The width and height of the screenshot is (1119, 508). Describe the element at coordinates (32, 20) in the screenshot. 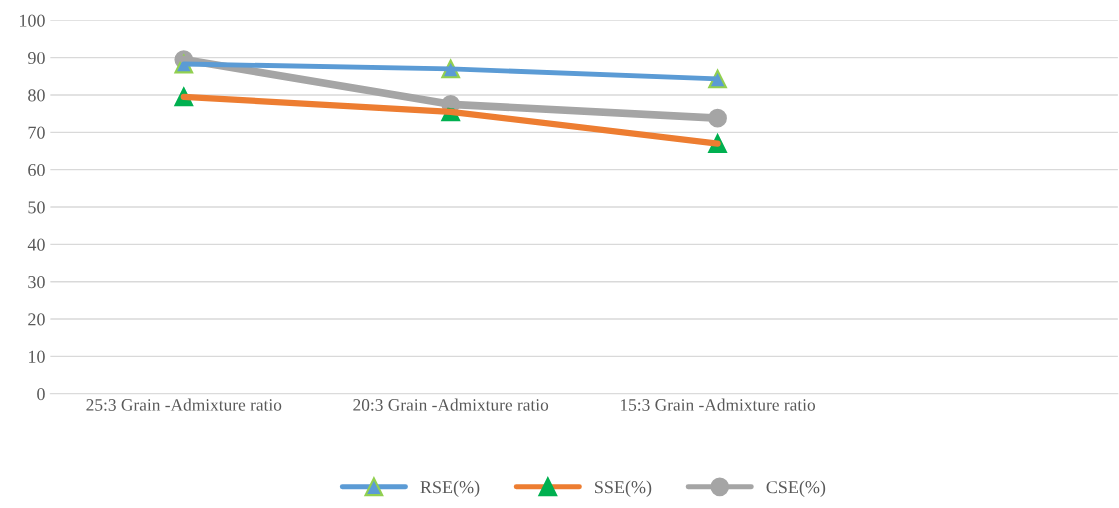

I see `y-tick-label: 100` at that location.